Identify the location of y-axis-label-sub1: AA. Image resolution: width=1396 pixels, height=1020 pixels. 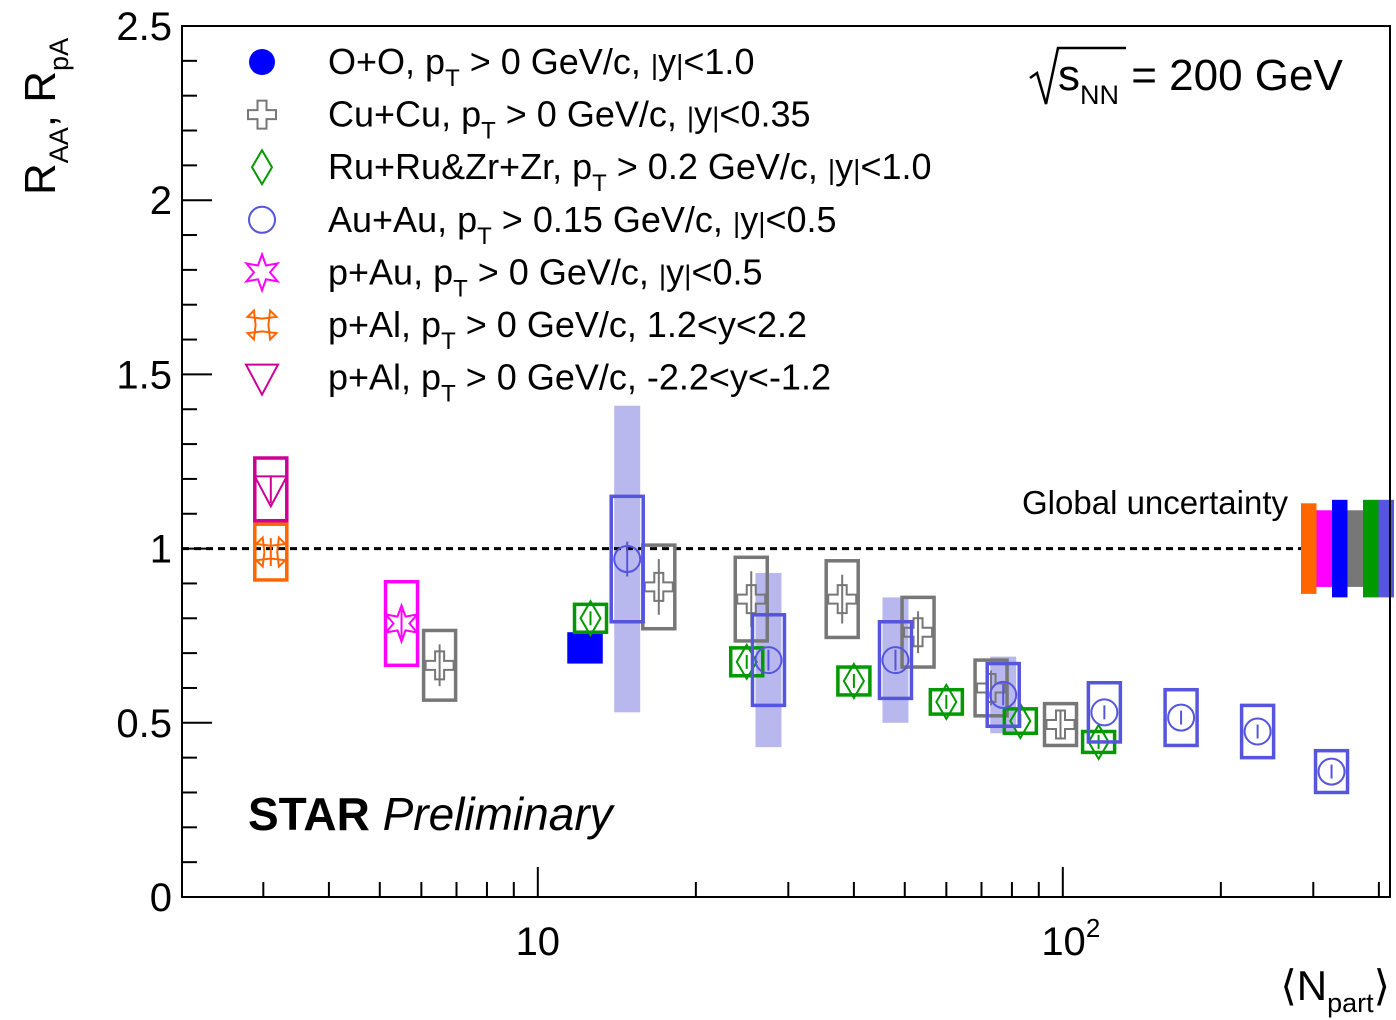
(59, 145).